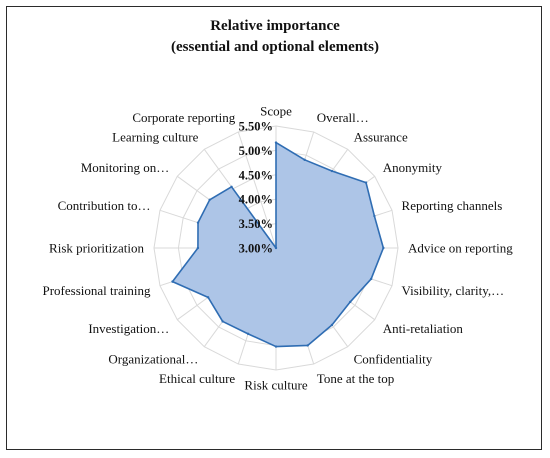  Describe the element at coordinates (276, 111) in the screenshot. I see `category-label: Scope` at that location.